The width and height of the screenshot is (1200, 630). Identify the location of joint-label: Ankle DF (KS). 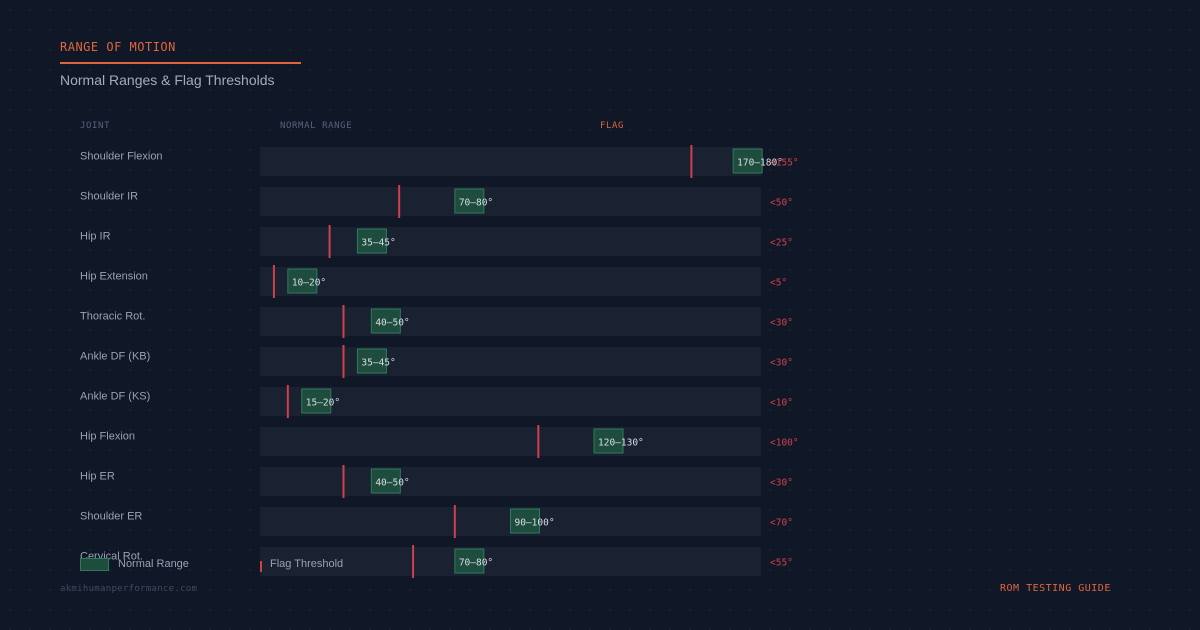
(115, 397).